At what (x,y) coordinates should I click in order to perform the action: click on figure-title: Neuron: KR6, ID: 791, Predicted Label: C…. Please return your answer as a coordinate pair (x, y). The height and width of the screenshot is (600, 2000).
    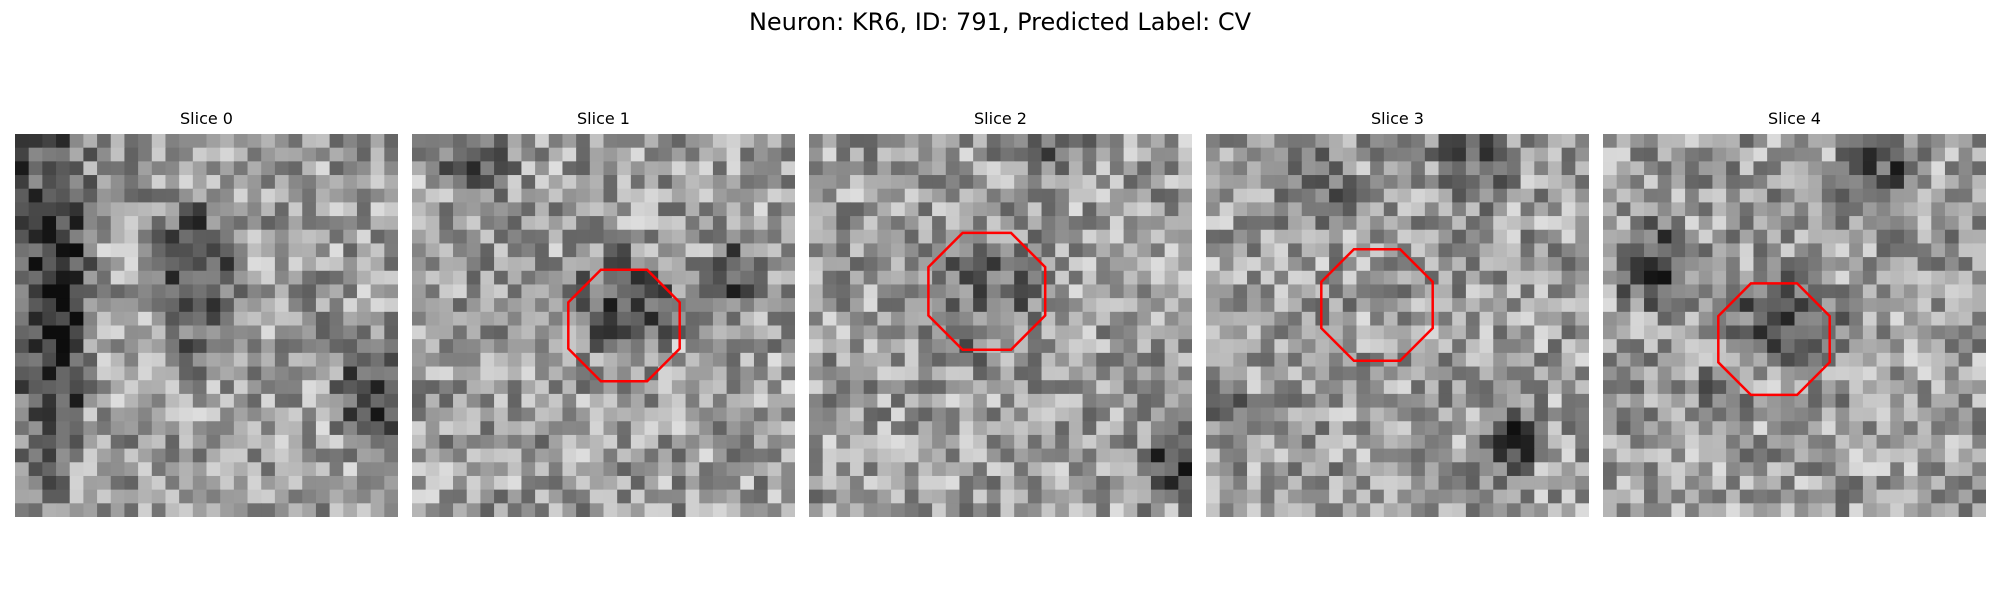
    Looking at the image, I should click on (1000, 22).